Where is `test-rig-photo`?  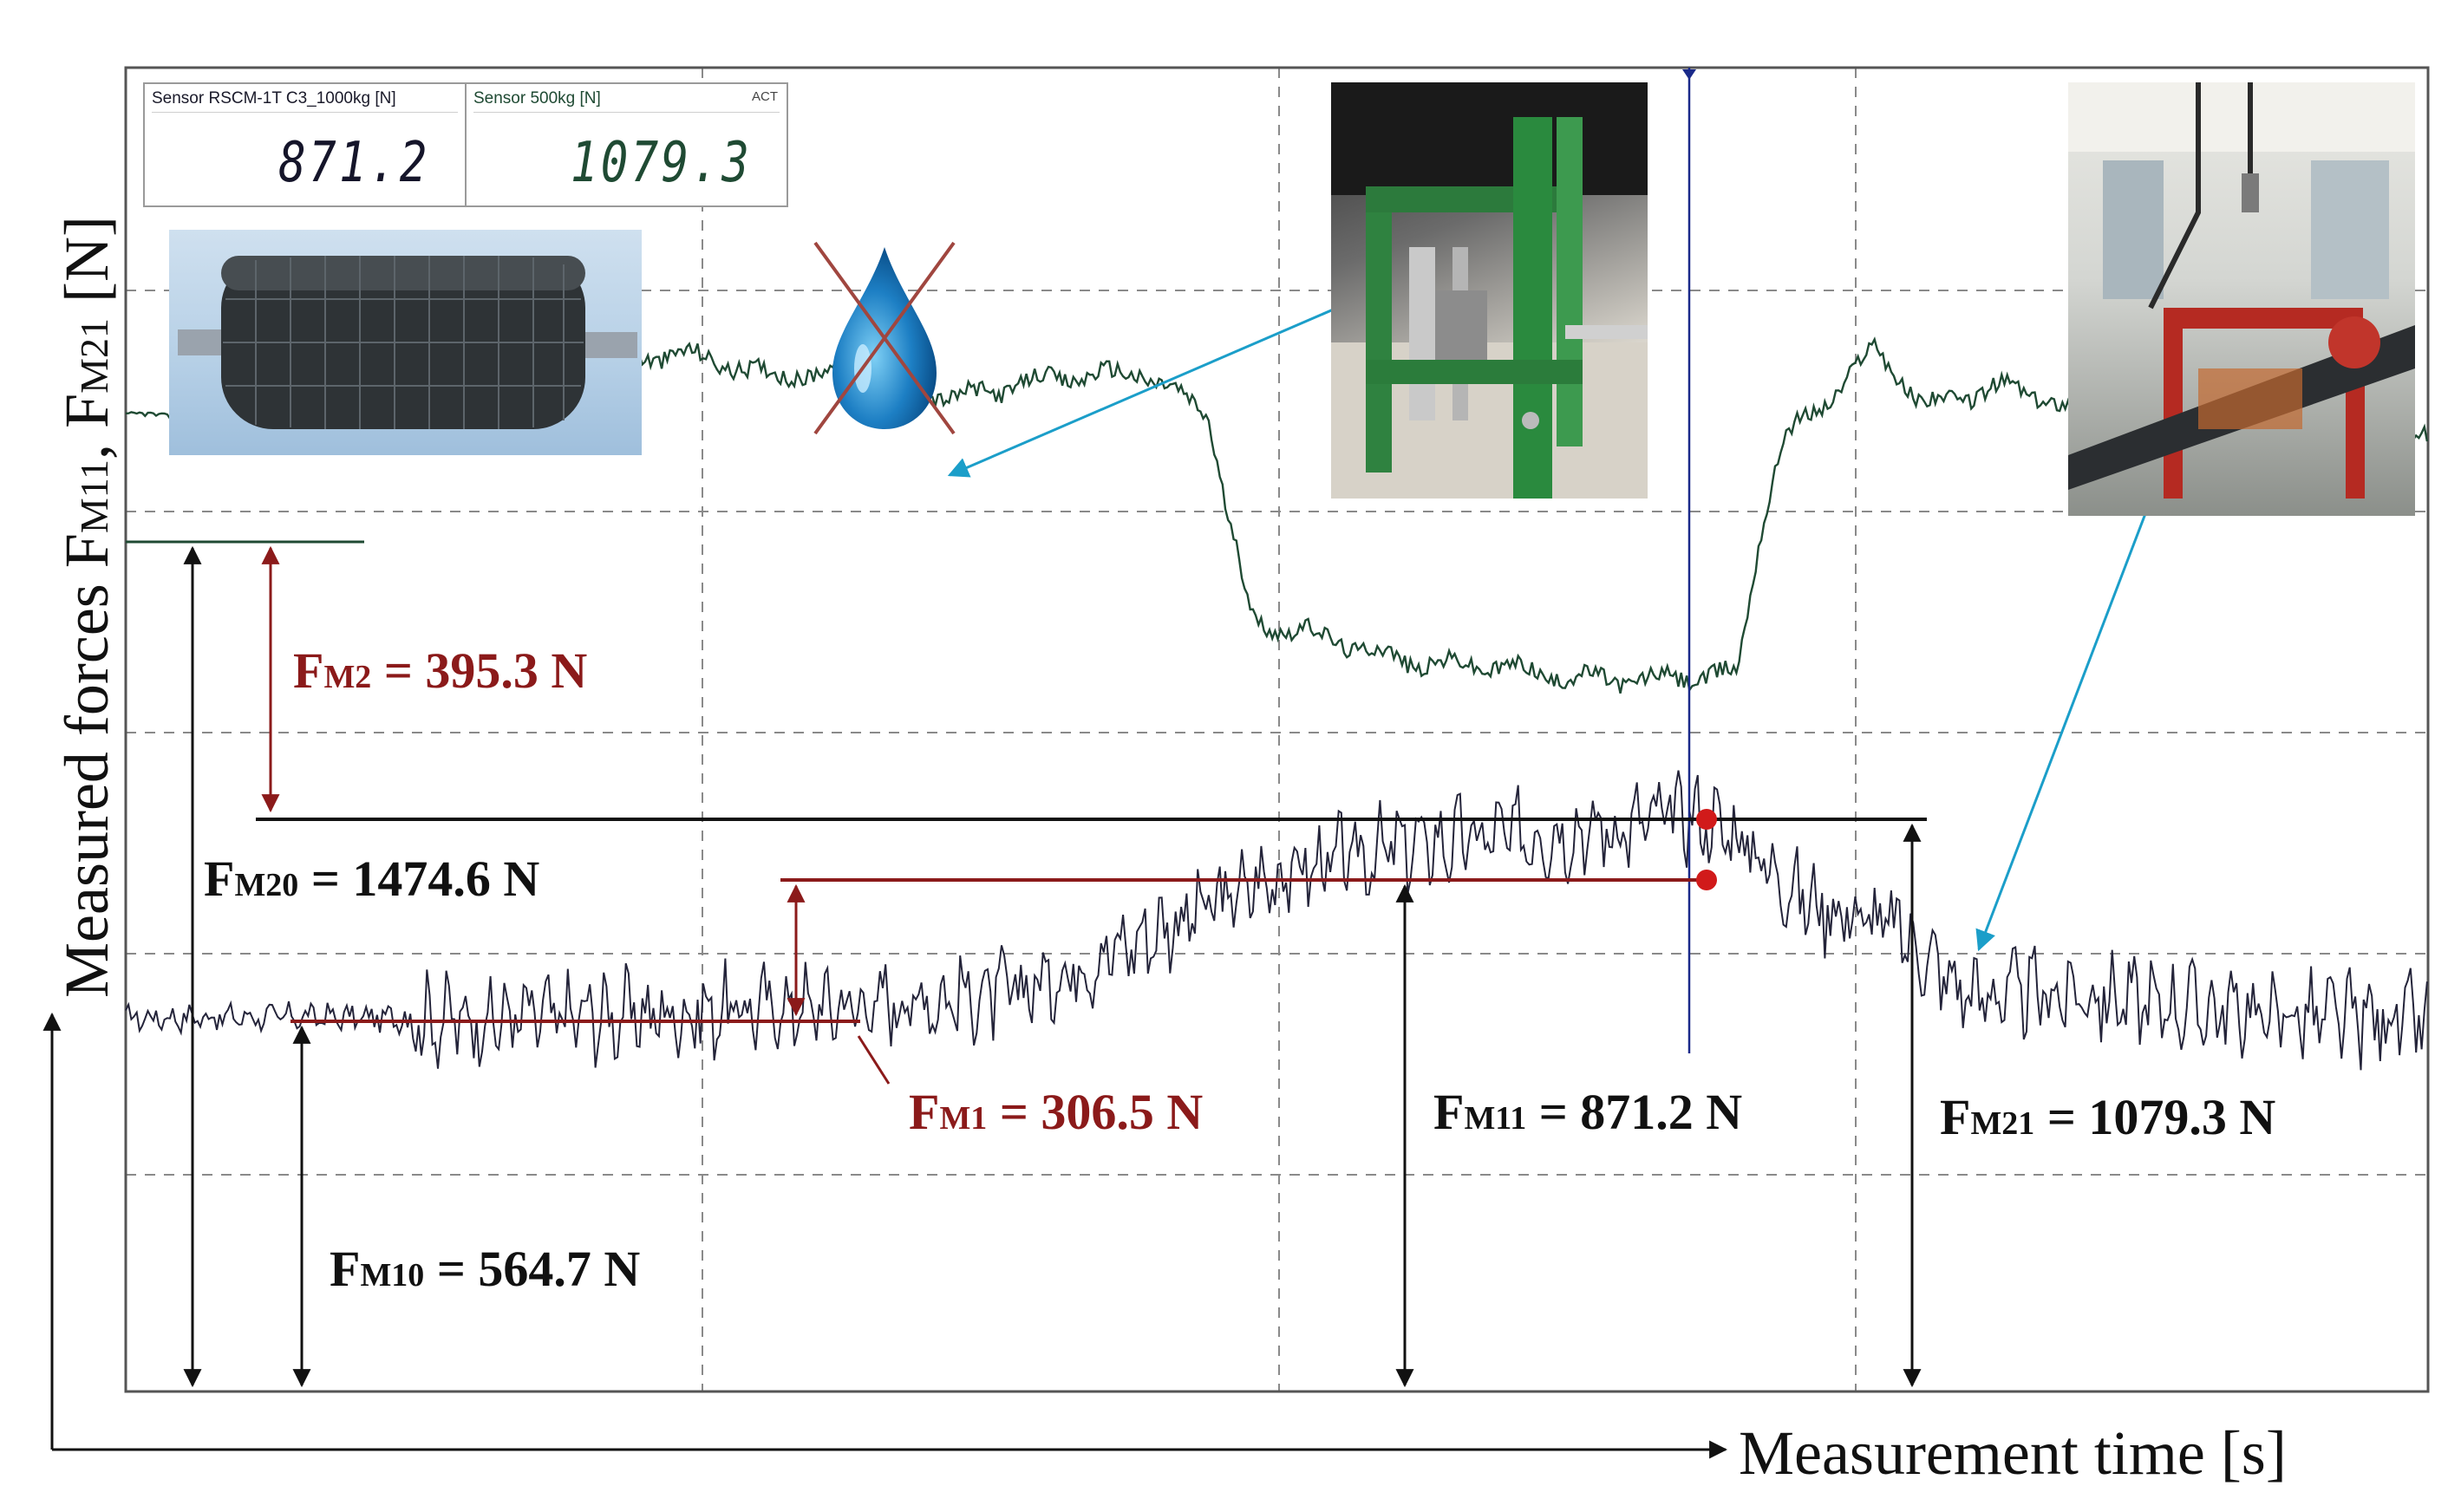 test-rig-photo is located at coordinates (1489, 290).